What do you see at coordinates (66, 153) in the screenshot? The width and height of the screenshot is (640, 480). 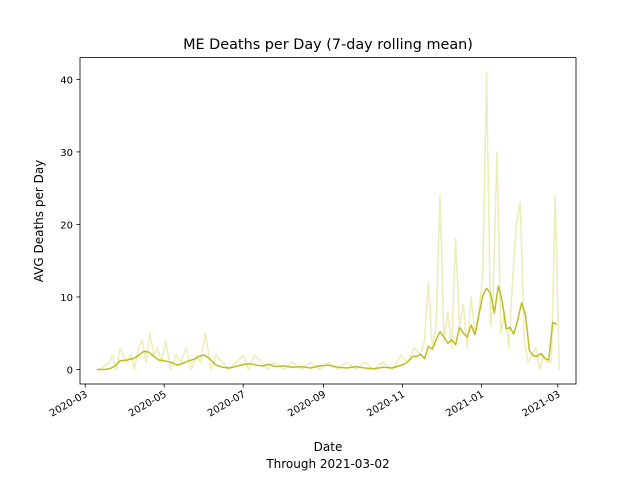 I see `y-tick-label: 30` at bounding box center [66, 153].